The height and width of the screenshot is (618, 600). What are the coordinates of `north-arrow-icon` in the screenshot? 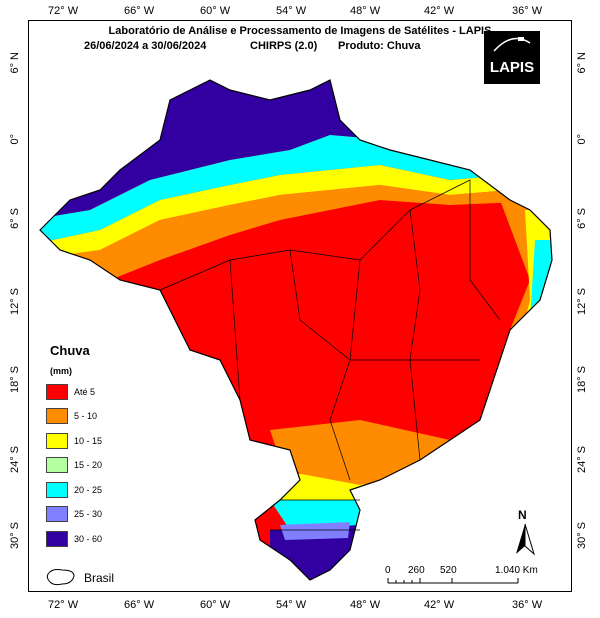 It's located at (525, 539).